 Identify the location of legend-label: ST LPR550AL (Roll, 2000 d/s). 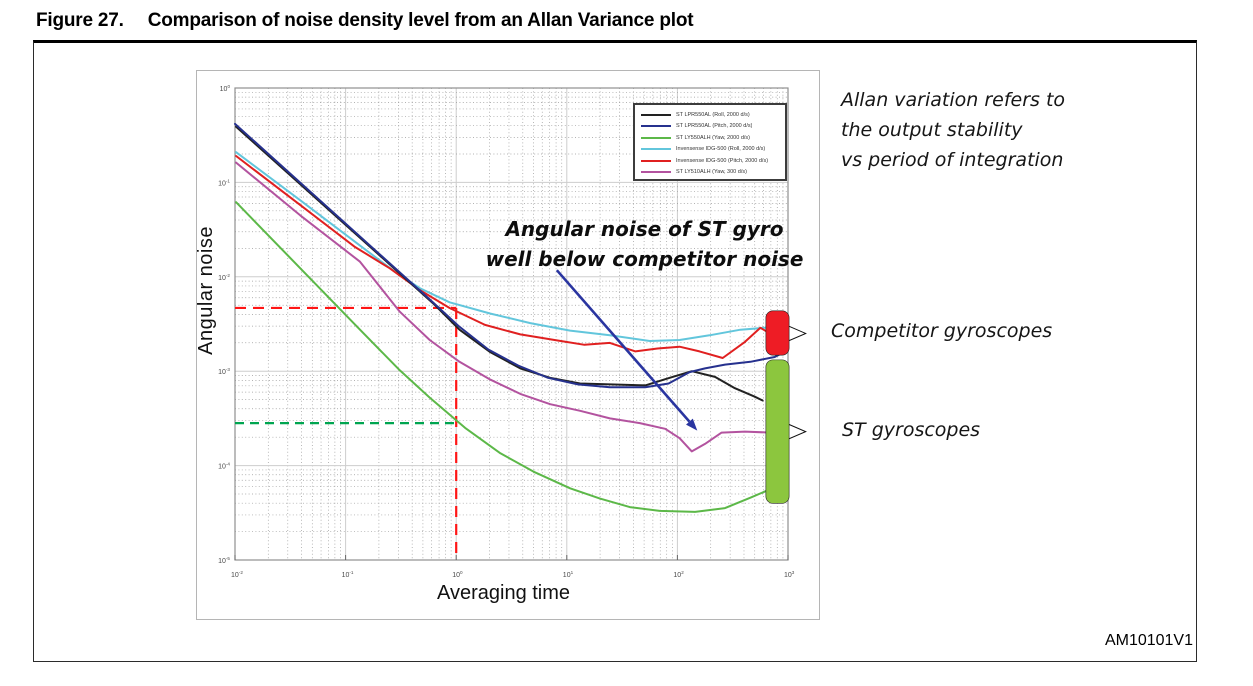
(713, 114).